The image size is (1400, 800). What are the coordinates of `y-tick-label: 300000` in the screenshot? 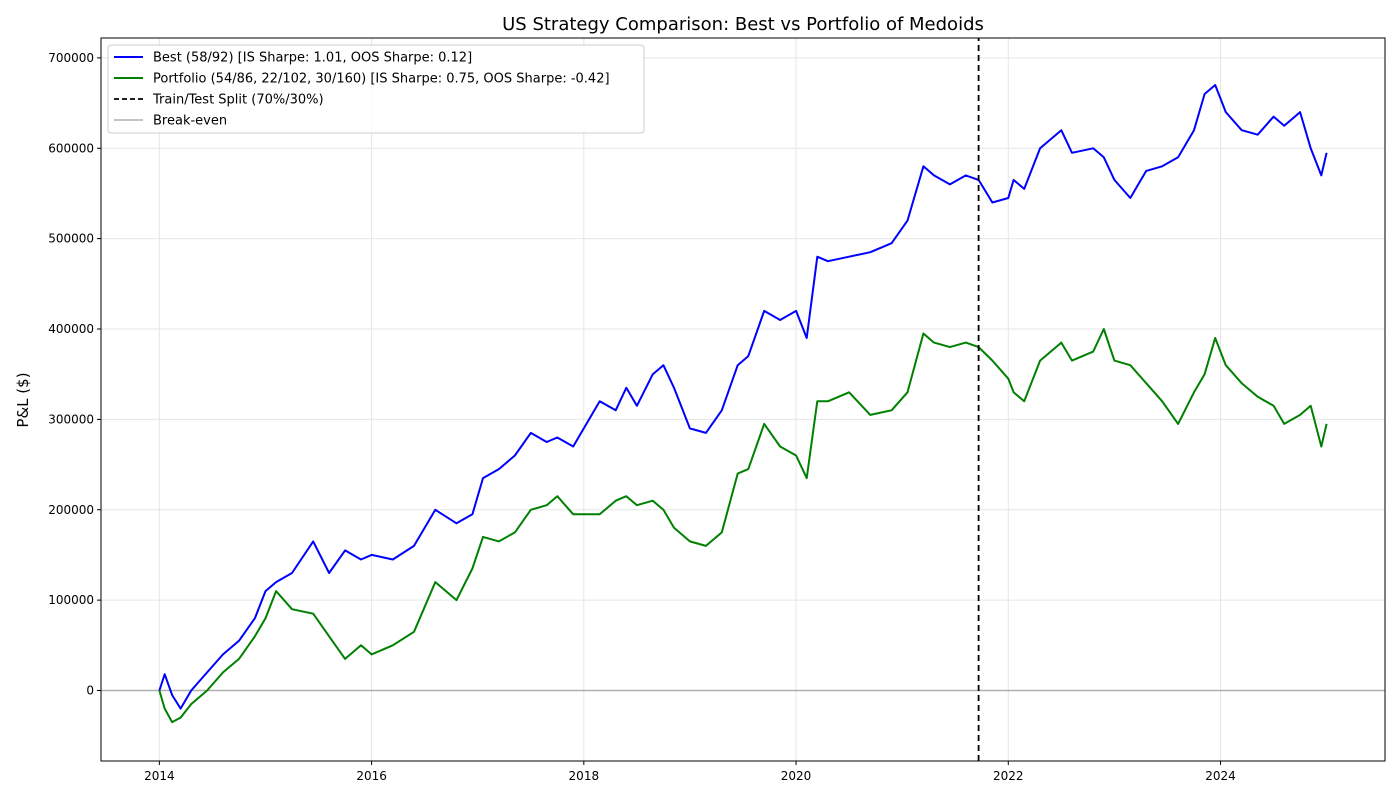 It's located at (71, 419).